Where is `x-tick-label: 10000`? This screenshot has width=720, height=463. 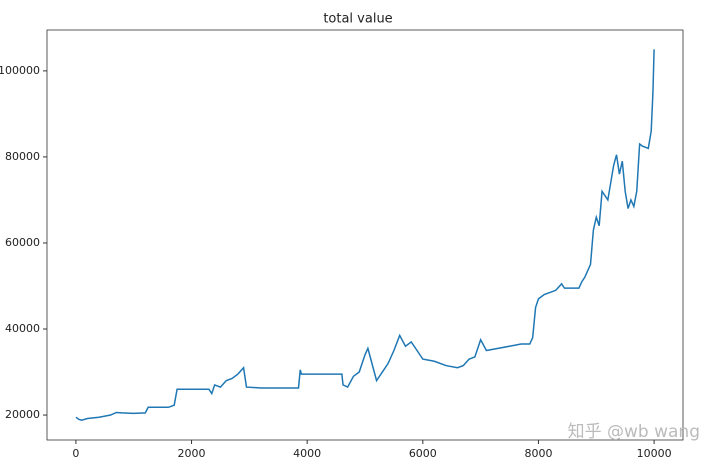 x-tick-label: 10000 is located at coordinates (654, 453).